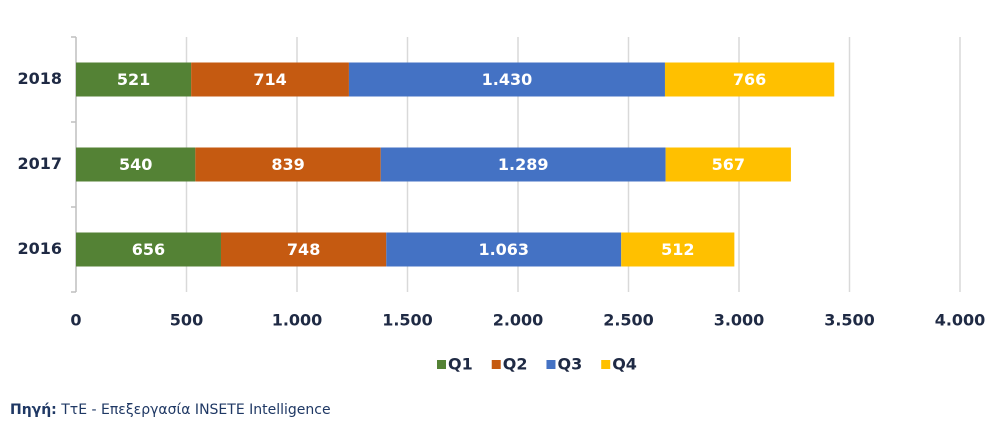 The width and height of the screenshot is (993, 426). Describe the element at coordinates (518, 320) in the screenshot. I see `x-tick-label: 2.000` at that location.